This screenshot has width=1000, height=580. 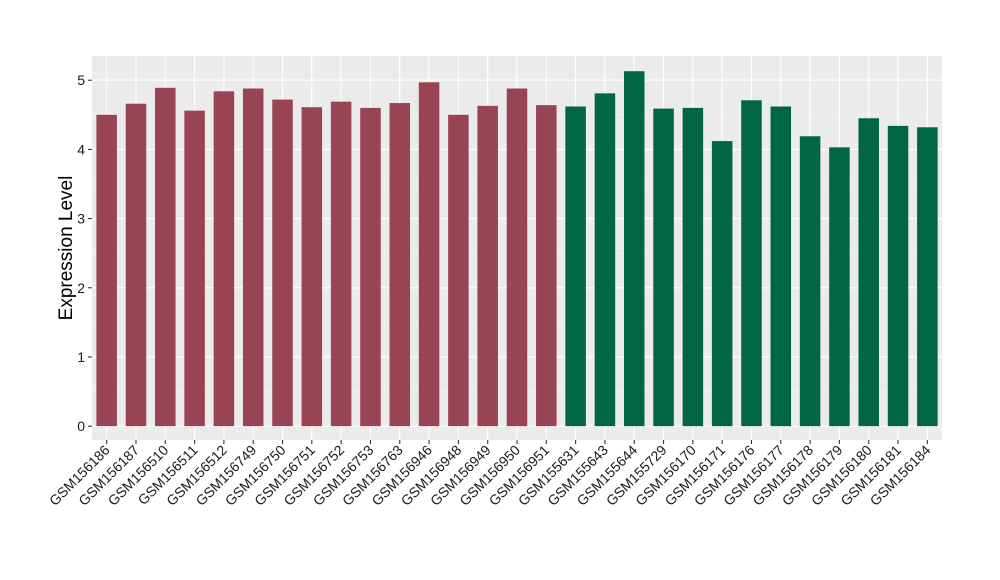 What do you see at coordinates (341, 264) in the screenshot?
I see `bar-gsm156752` at bounding box center [341, 264].